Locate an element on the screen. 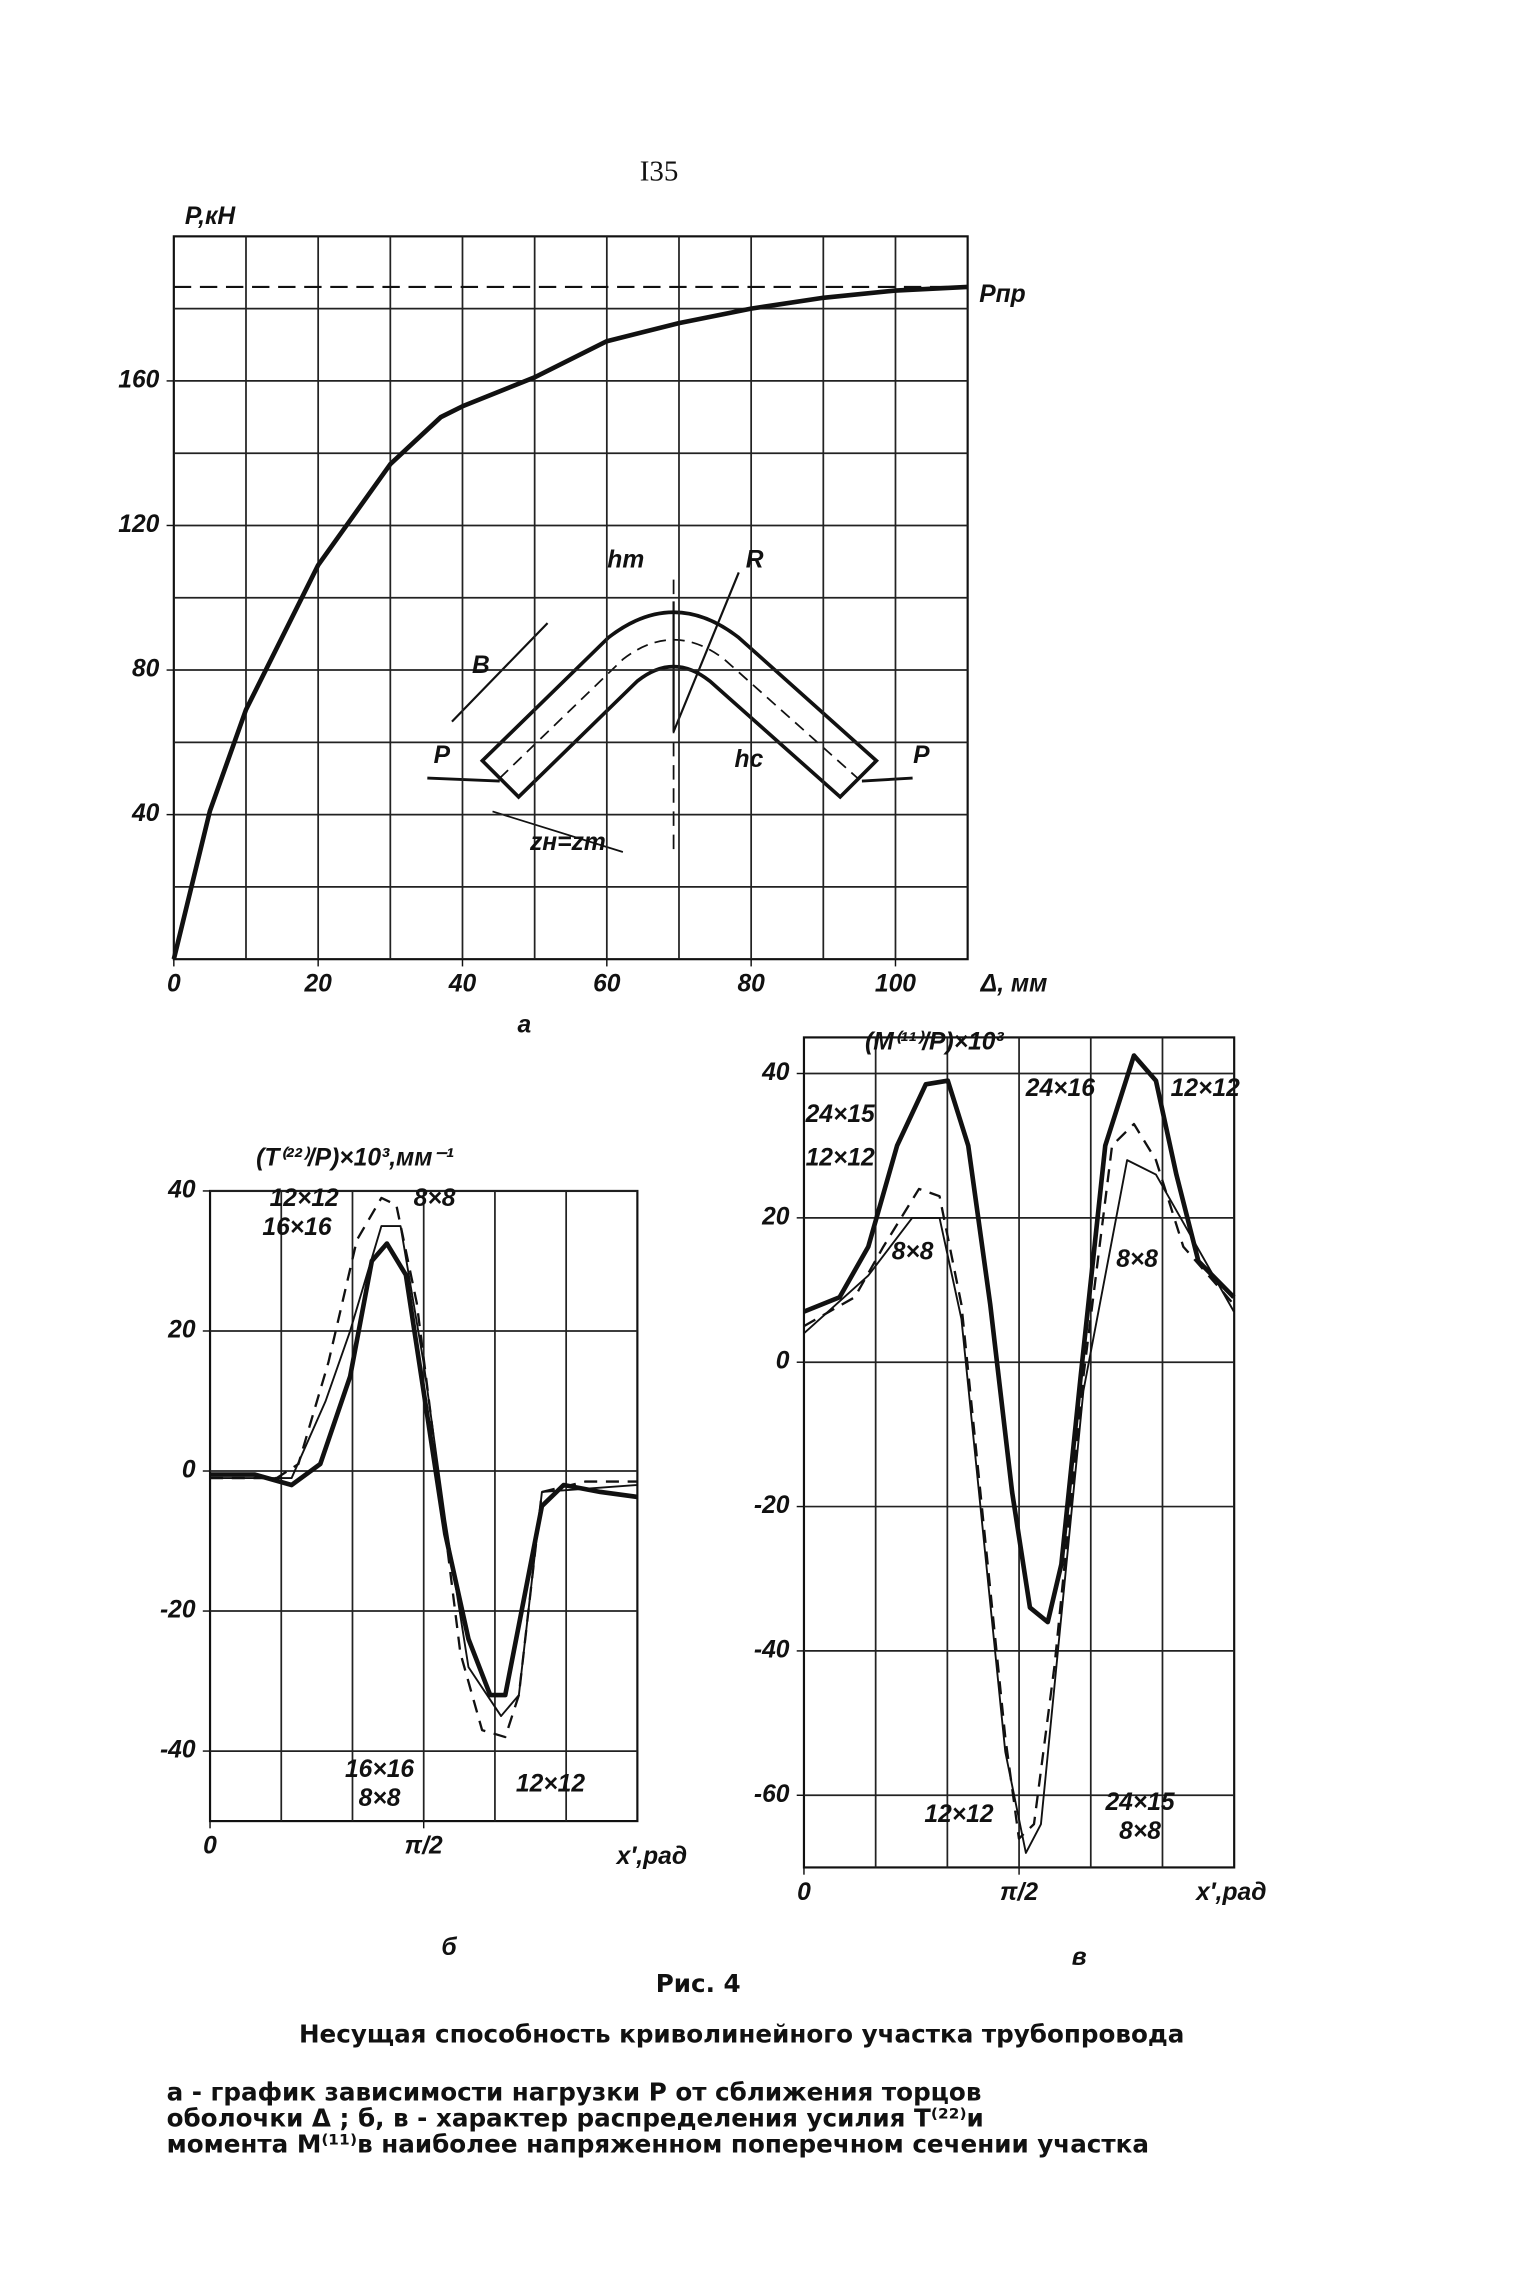 This screenshot has width=1521, height=2295. x-tick-label: 80 is located at coordinates (751, 984).